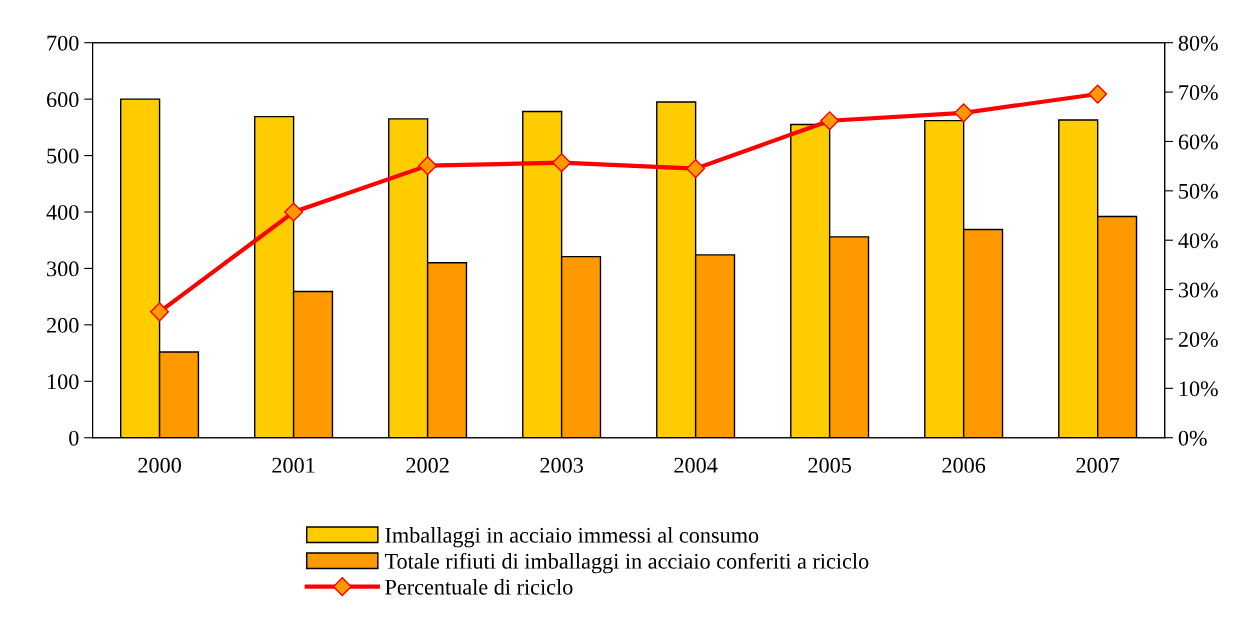 The height and width of the screenshot is (628, 1251). I want to click on y2-tick-label: 80%, so click(1198, 43).